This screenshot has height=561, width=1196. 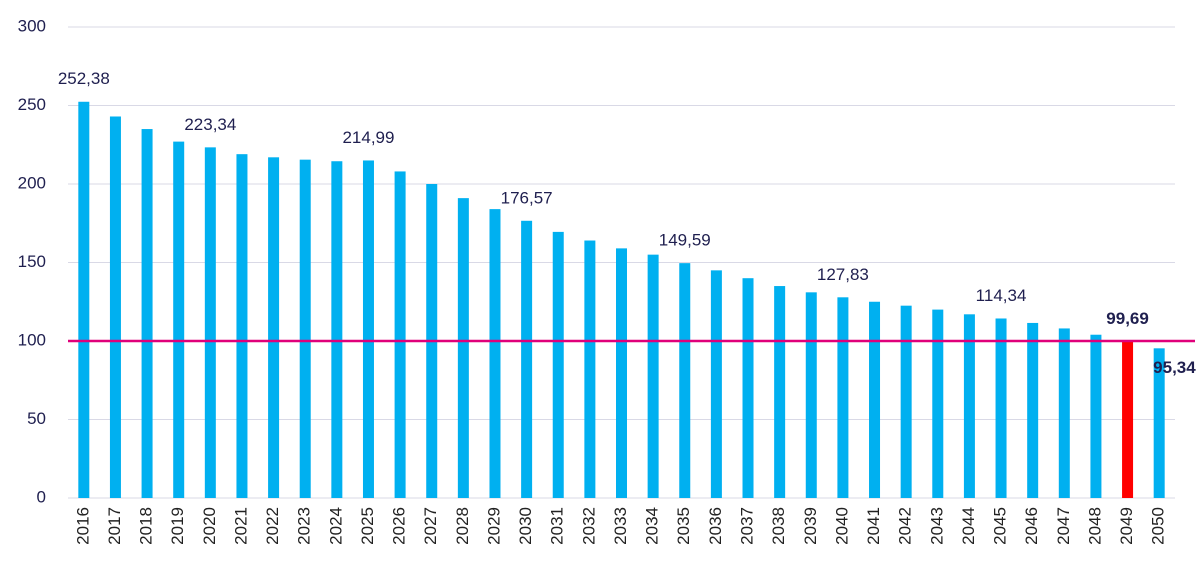 I want to click on y-tick-label: 150, so click(x=32, y=261).